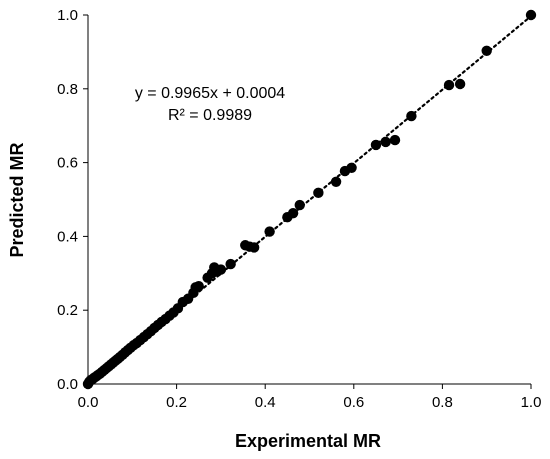 This screenshot has width=550, height=459. What do you see at coordinates (310, 397) in the screenshot?
I see `x-axis-ticks: 0.0 0.2 0.4 0.6 0.8 1.0` at bounding box center [310, 397].